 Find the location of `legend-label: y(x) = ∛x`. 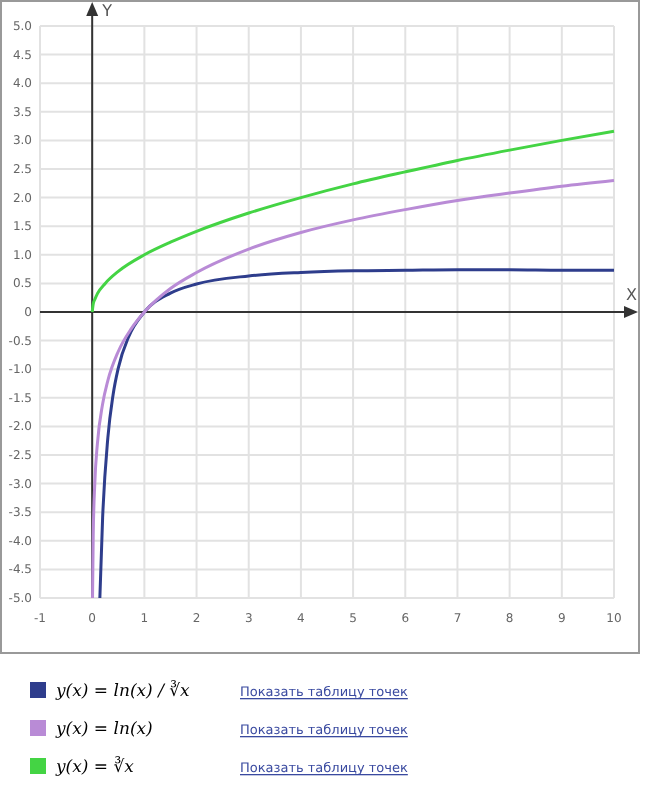

legend-label: y(x) = ∛x is located at coordinates (94, 767).